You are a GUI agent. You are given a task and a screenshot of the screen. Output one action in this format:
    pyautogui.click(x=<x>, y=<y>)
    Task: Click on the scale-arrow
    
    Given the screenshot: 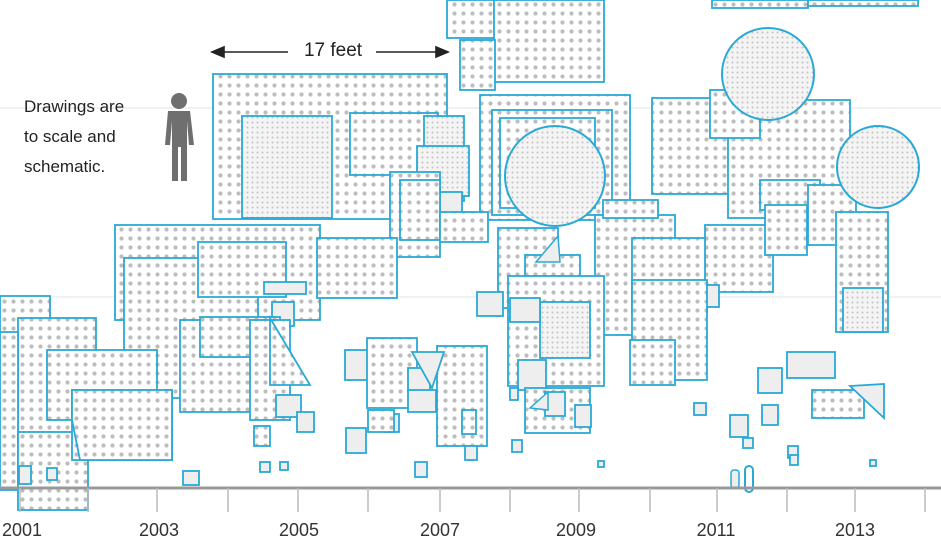 What is the action you would take?
    pyautogui.click(x=330, y=52)
    